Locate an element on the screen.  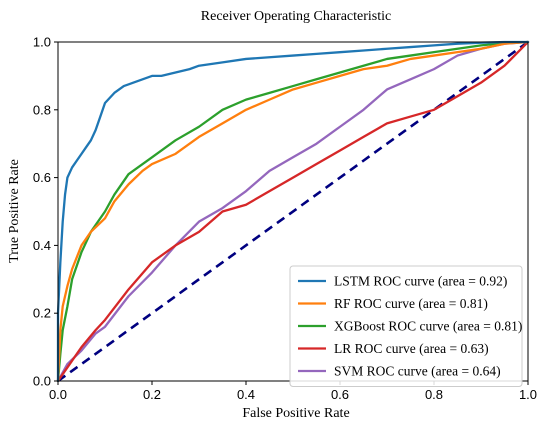
legend-box is located at coordinates (406, 326).